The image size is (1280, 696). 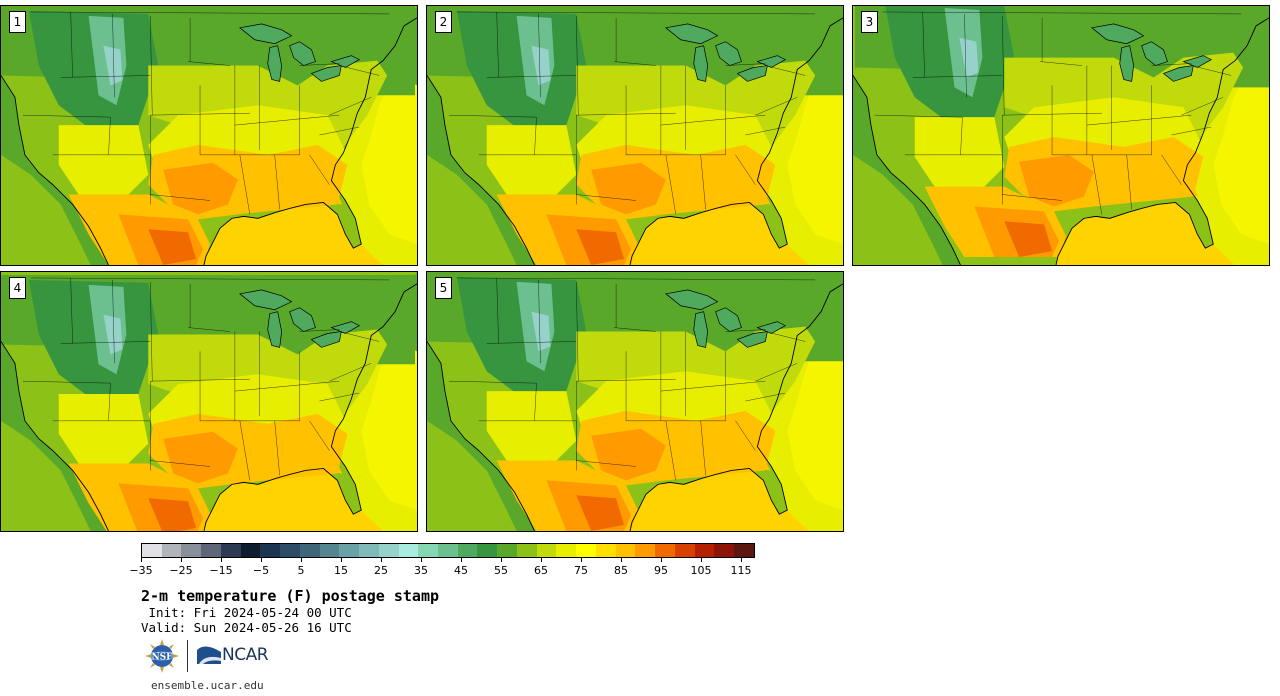 I want to click on nsf-logo-text: NSF, so click(x=162, y=658).